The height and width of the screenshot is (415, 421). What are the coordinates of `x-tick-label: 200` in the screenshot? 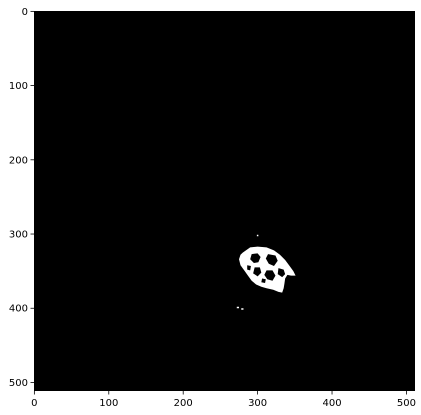 It's located at (183, 403).